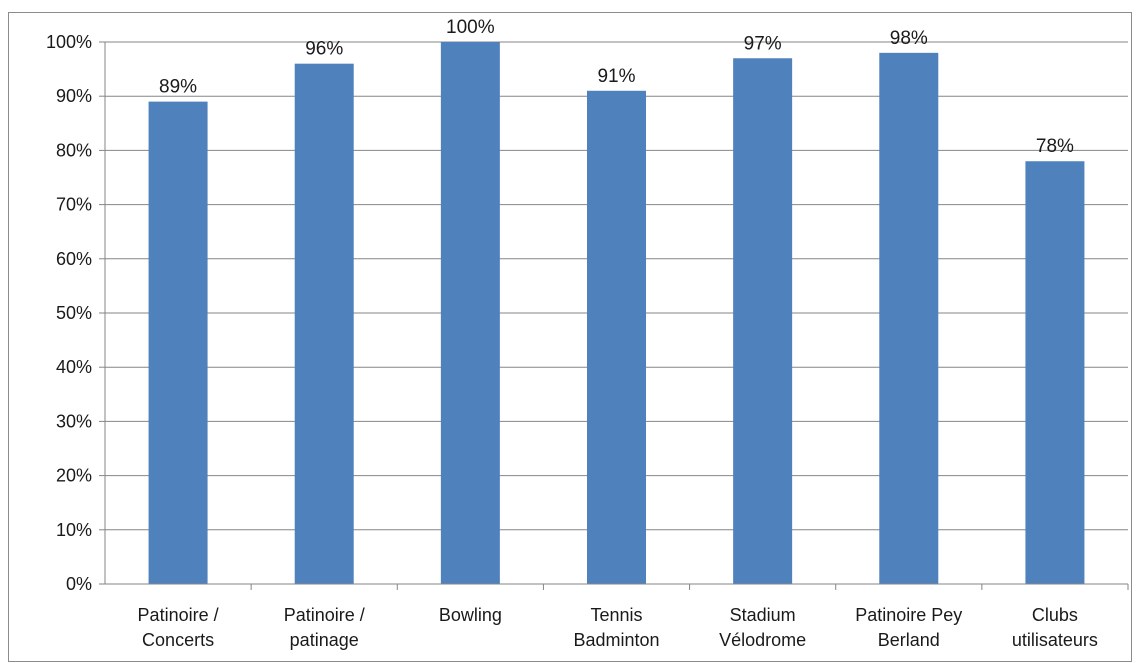  I want to click on y-tick-label: 0%, so click(79, 584).